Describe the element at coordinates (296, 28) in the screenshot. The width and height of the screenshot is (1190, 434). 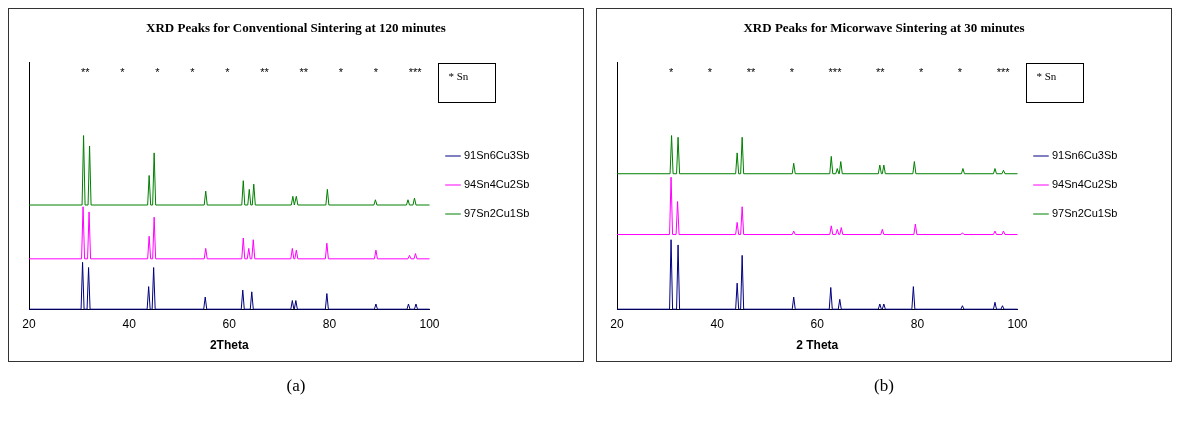
I see `chart-title: XRD Peaks for Conventional Sintering at 120 minutes` at that location.